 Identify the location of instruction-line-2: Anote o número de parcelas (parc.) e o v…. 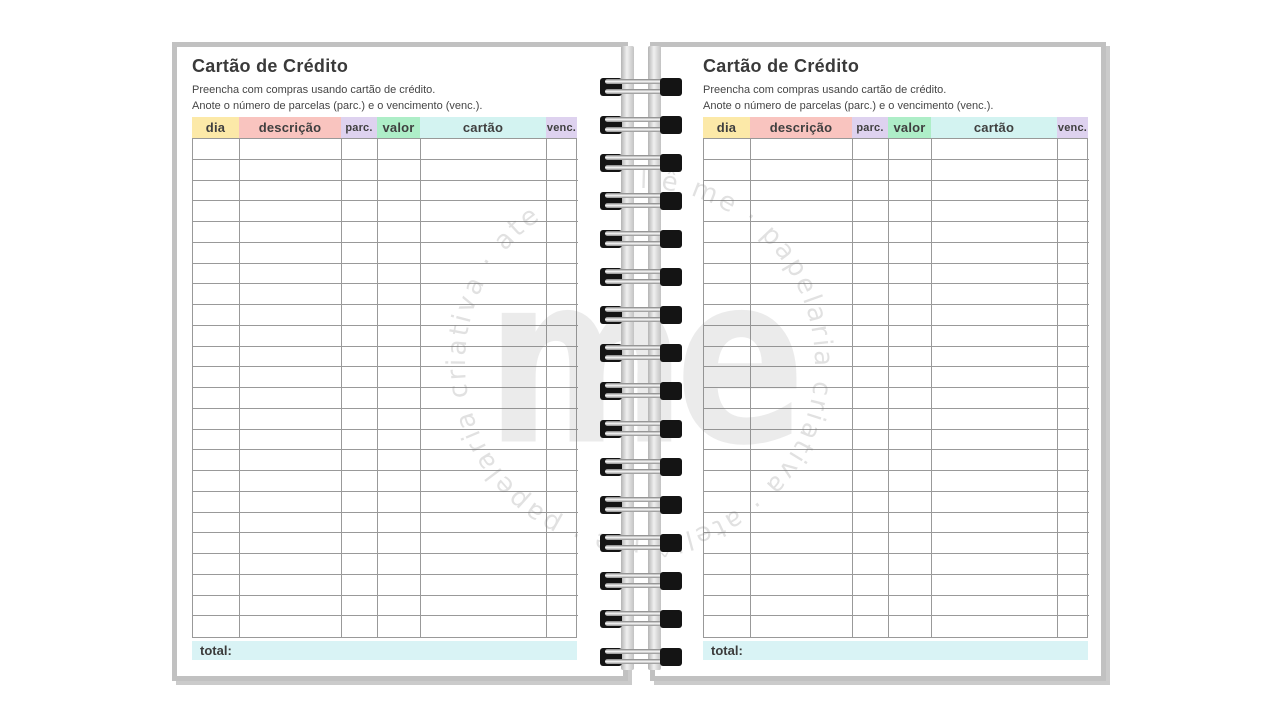
(337, 106).